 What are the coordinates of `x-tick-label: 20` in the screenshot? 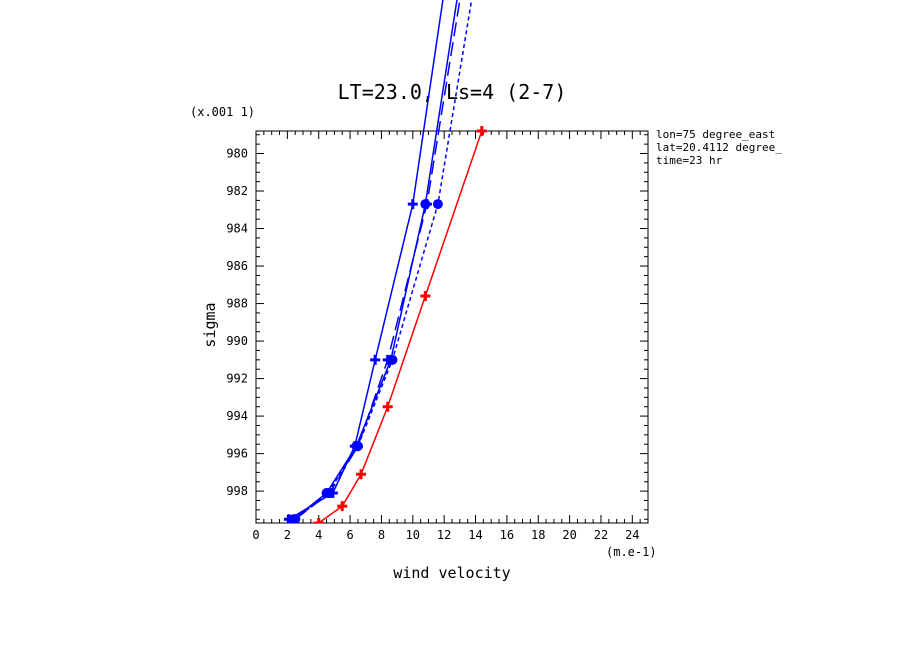 It's located at (569, 535).